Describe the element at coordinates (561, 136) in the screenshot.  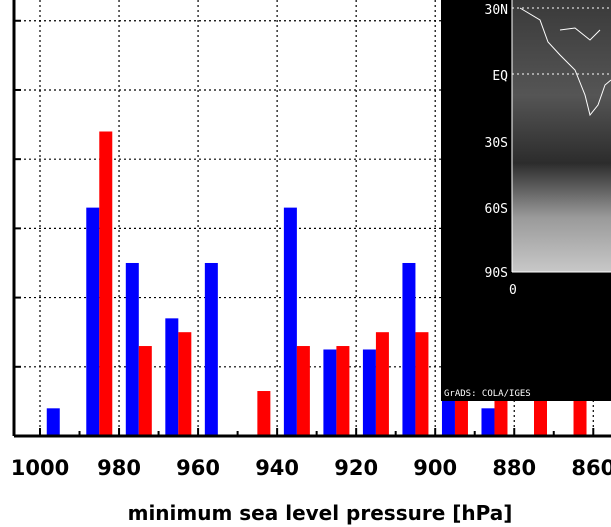
I see `inset-map-image` at that location.